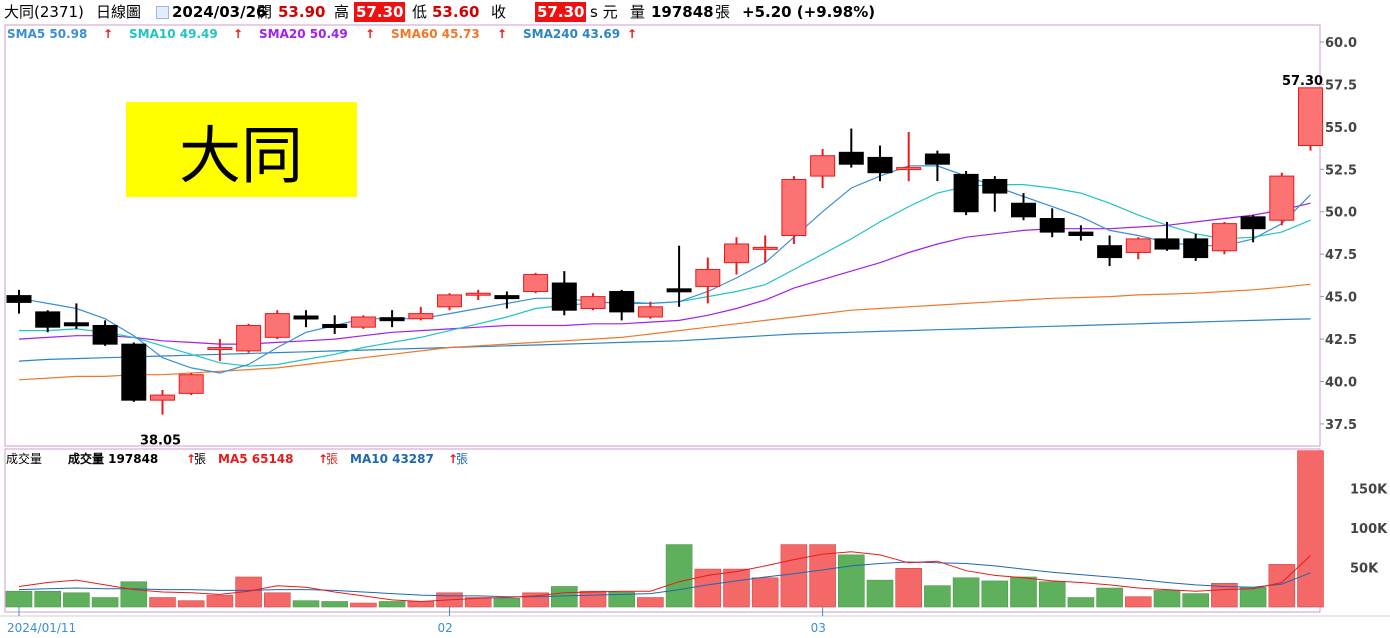 The image size is (1390, 638). Describe the element at coordinates (41, 628) in the screenshot. I see `date-label: 2024/01/11` at that location.